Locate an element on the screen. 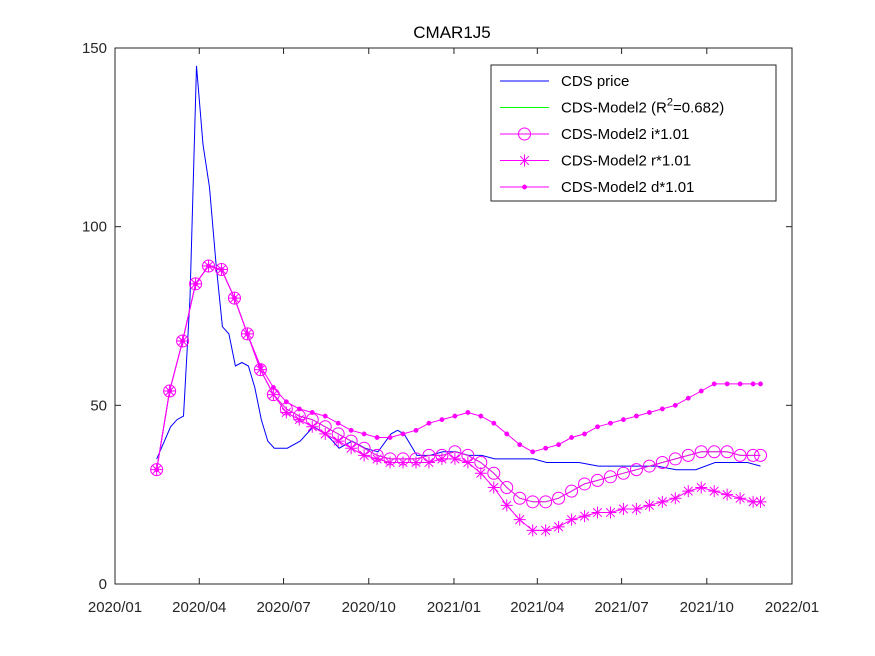  legend-label: CDS-Model2 (R2=0.682) is located at coordinates (642, 107).